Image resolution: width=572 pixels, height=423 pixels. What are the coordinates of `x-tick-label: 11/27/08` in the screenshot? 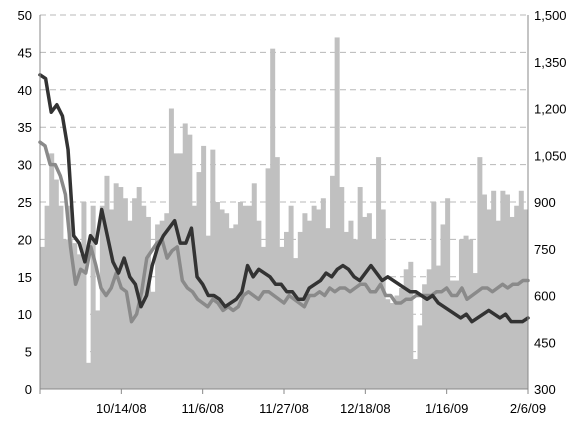 It's located at (284, 408).